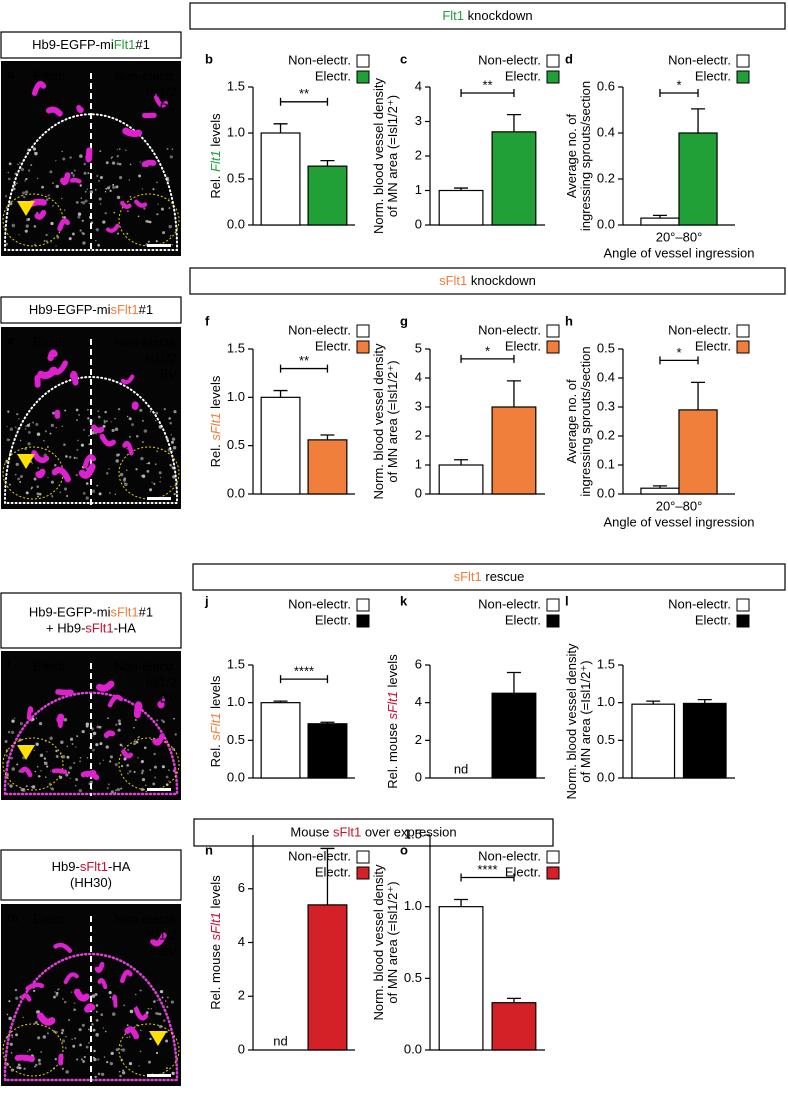 This screenshot has width=788, height=1093. I want to click on rich-text: of MN area (=Isl1/2⁺), so click(585, 721).